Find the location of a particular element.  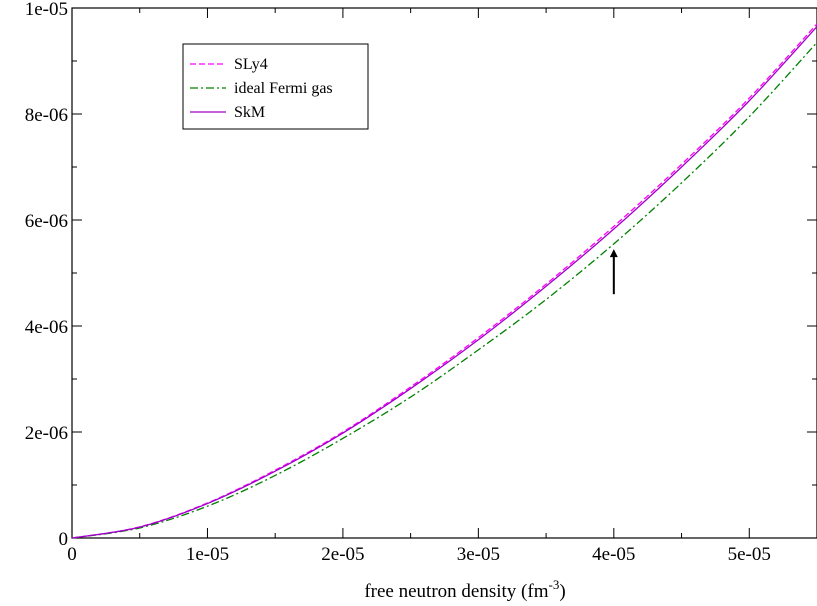

x-tick-label: 0 is located at coordinates (72, 554).